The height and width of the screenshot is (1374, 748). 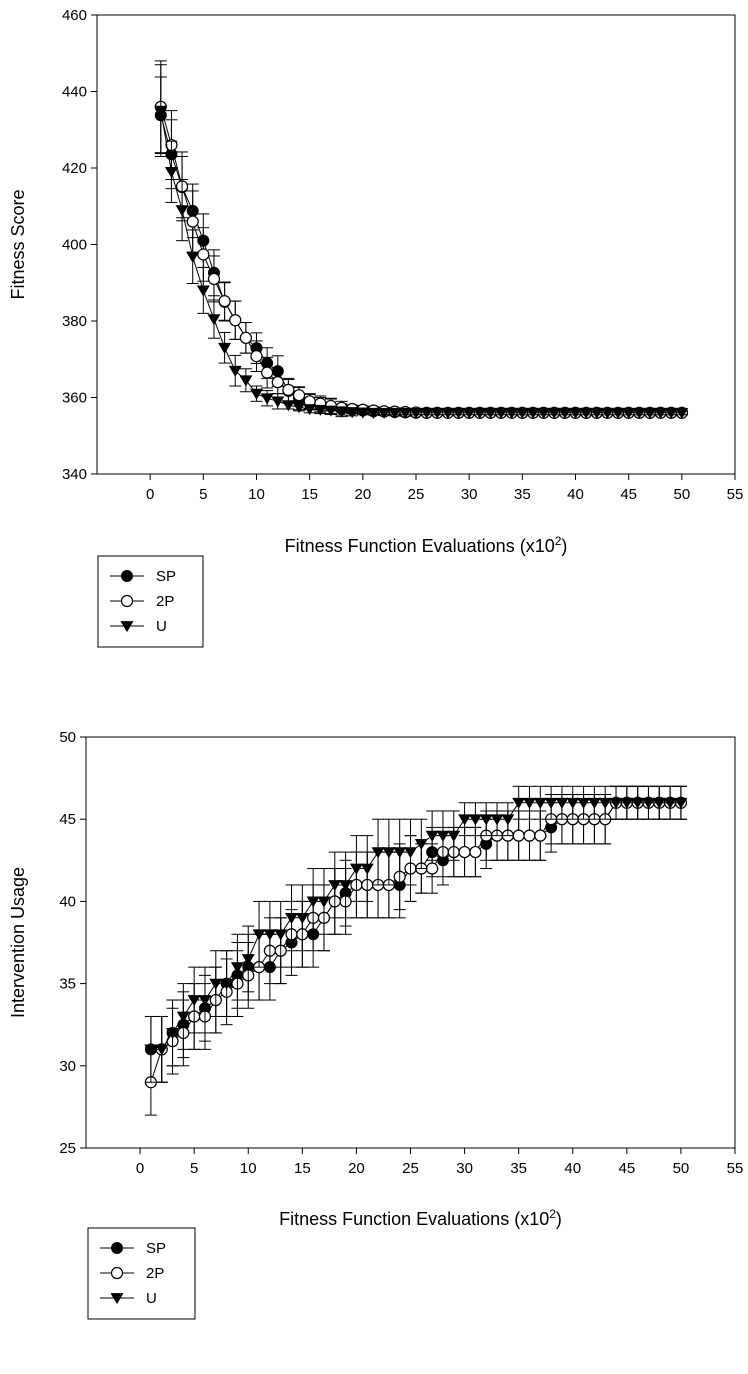 What do you see at coordinates (362, 494) in the screenshot?
I see `x-tick-label: 20` at bounding box center [362, 494].